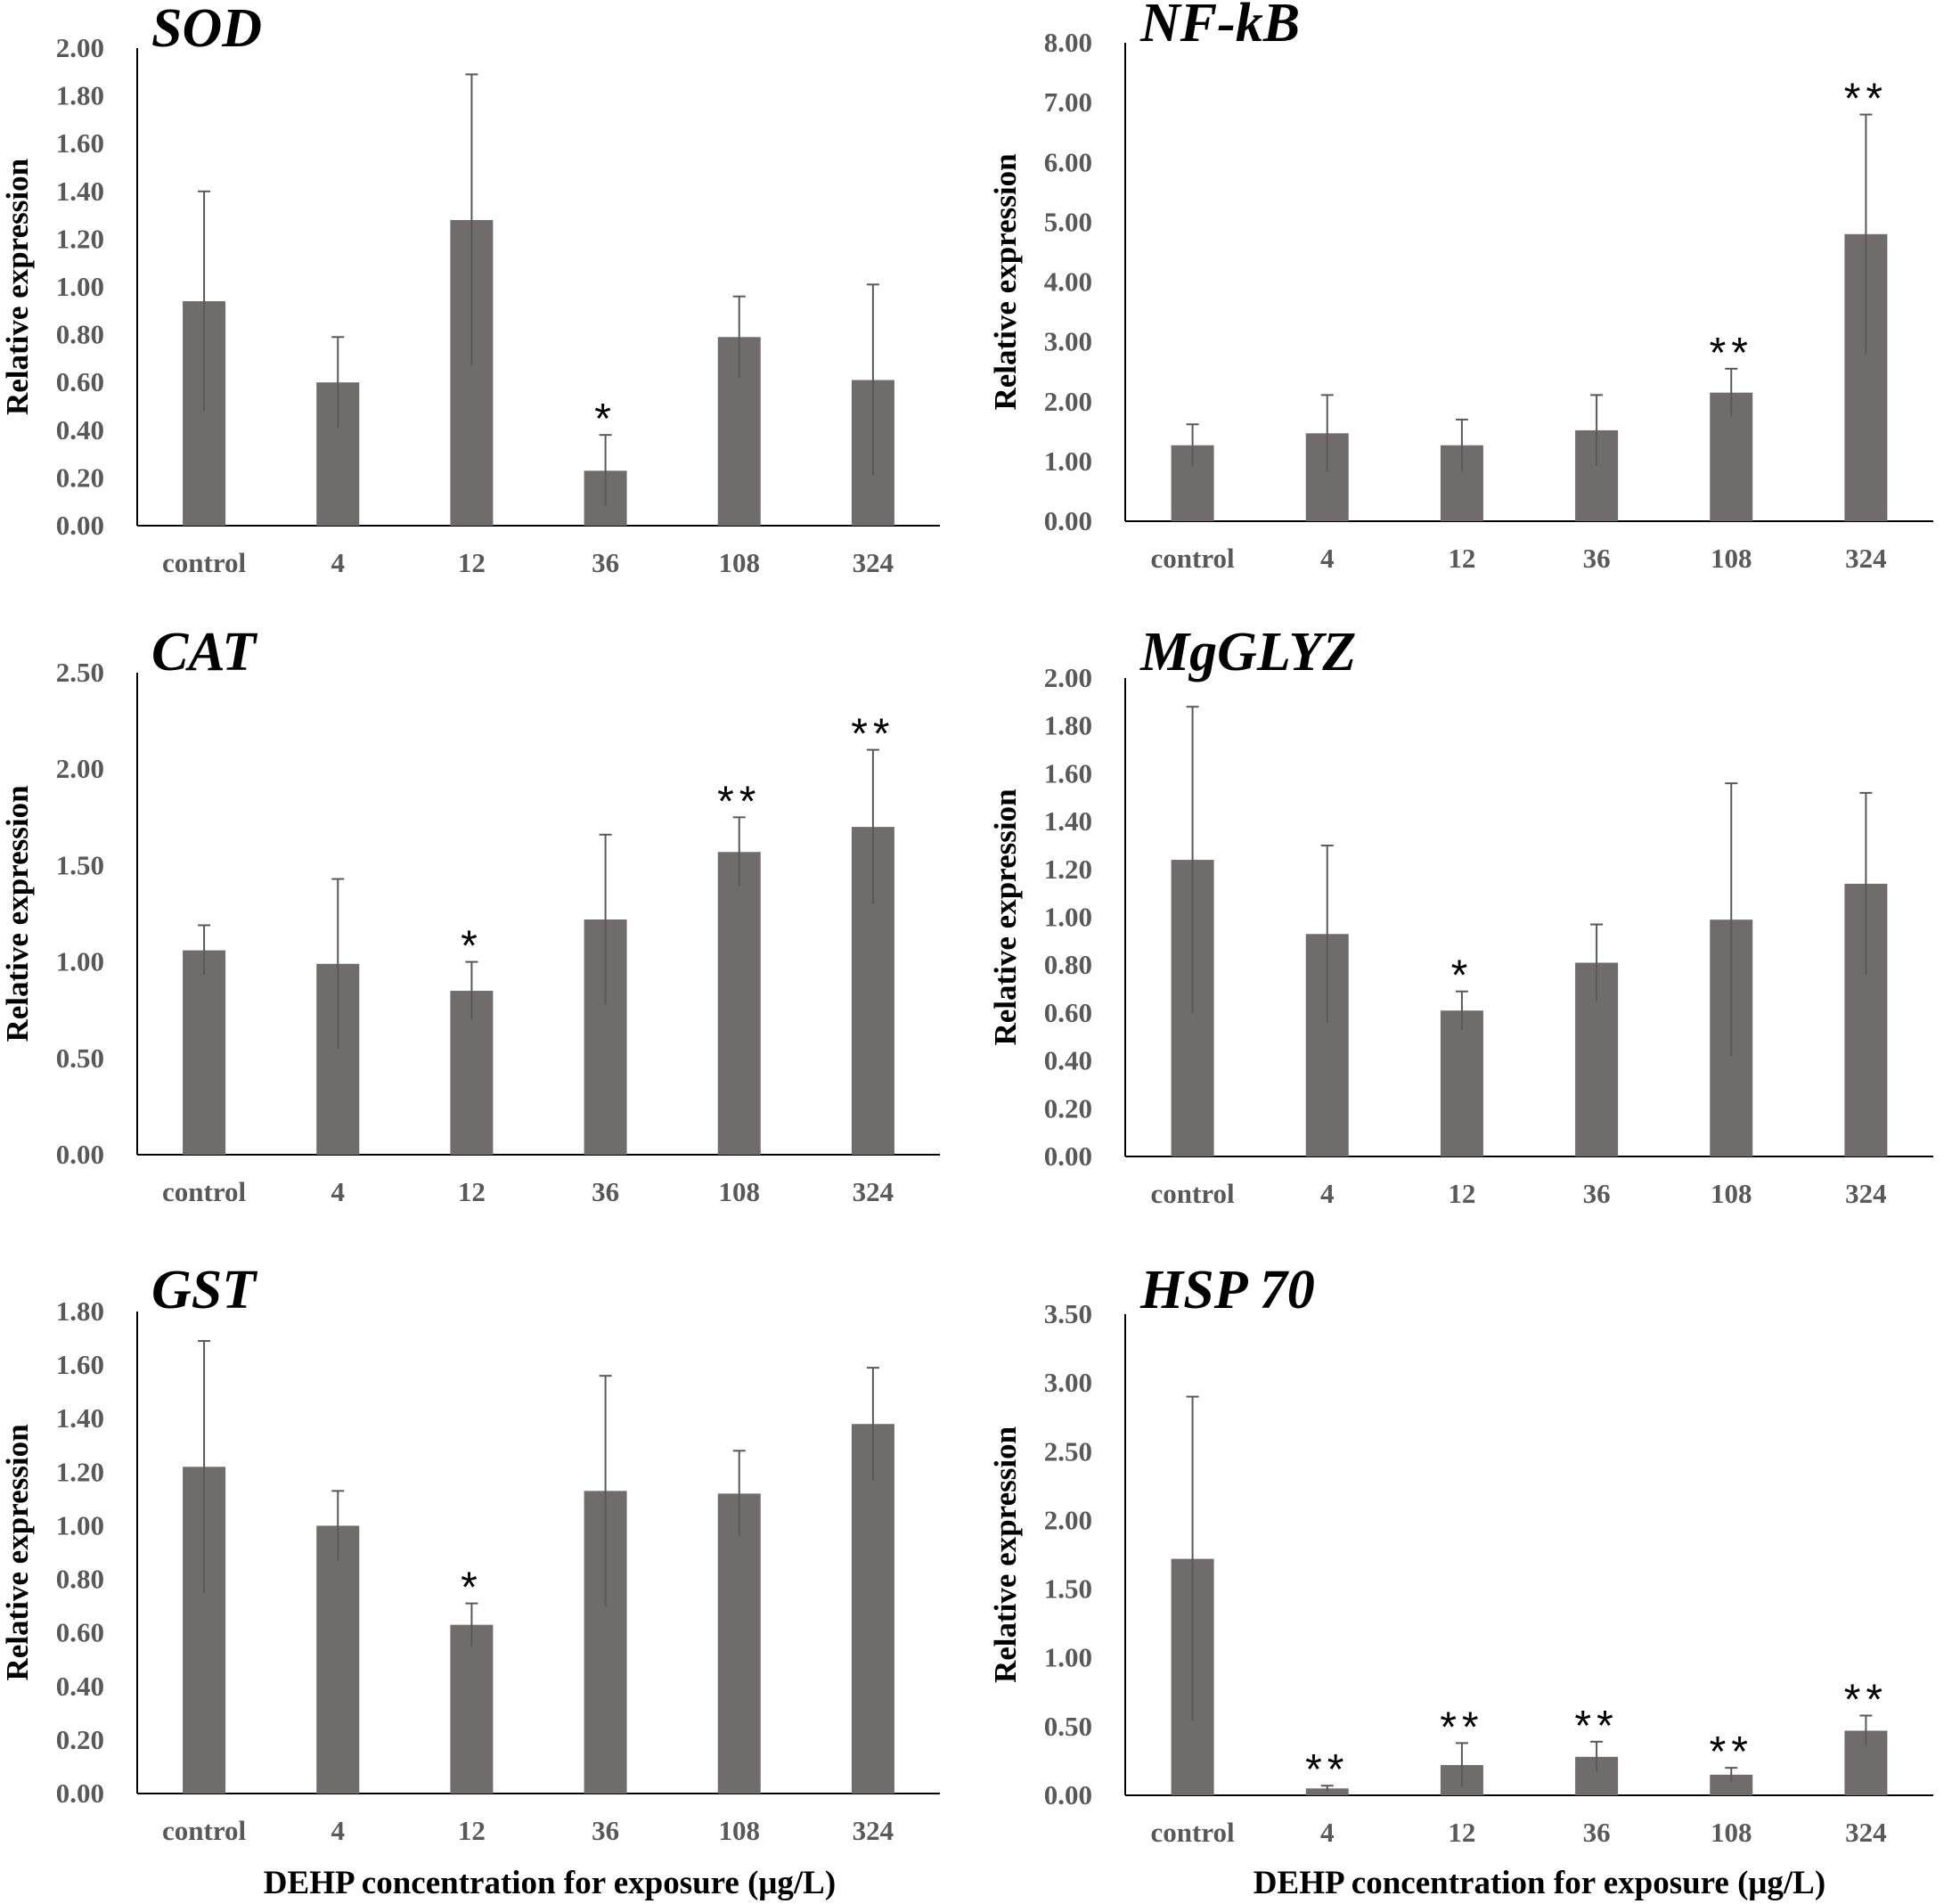  What do you see at coordinates (1247, 652) in the screenshot?
I see `chart-title: MgGLYZ` at bounding box center [1247, 652].